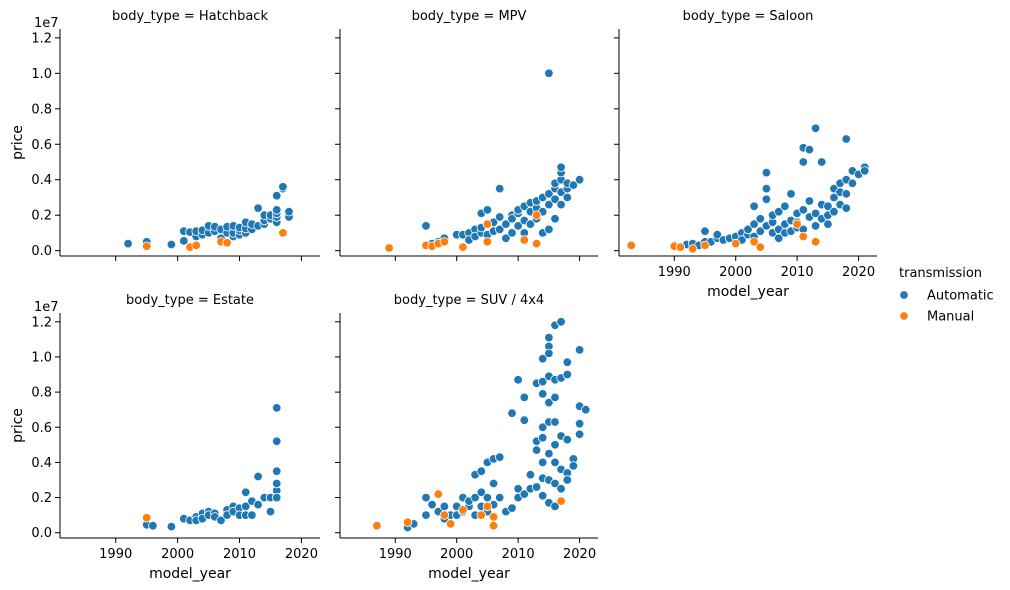 The width and height of the screenshot is (1010, 590). I want to click on panel-title: body_type = Estate, so click(190, 300).